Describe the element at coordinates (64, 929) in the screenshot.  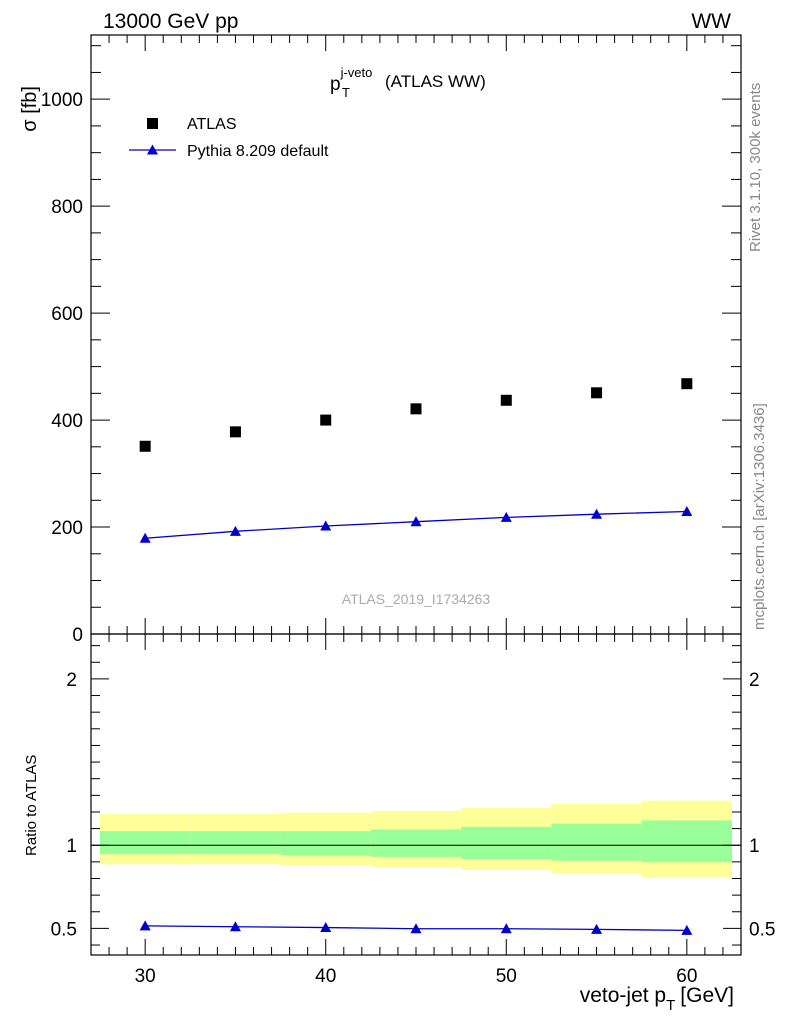
I see `ratio-y-tick-label-left: 0.5` at that location.